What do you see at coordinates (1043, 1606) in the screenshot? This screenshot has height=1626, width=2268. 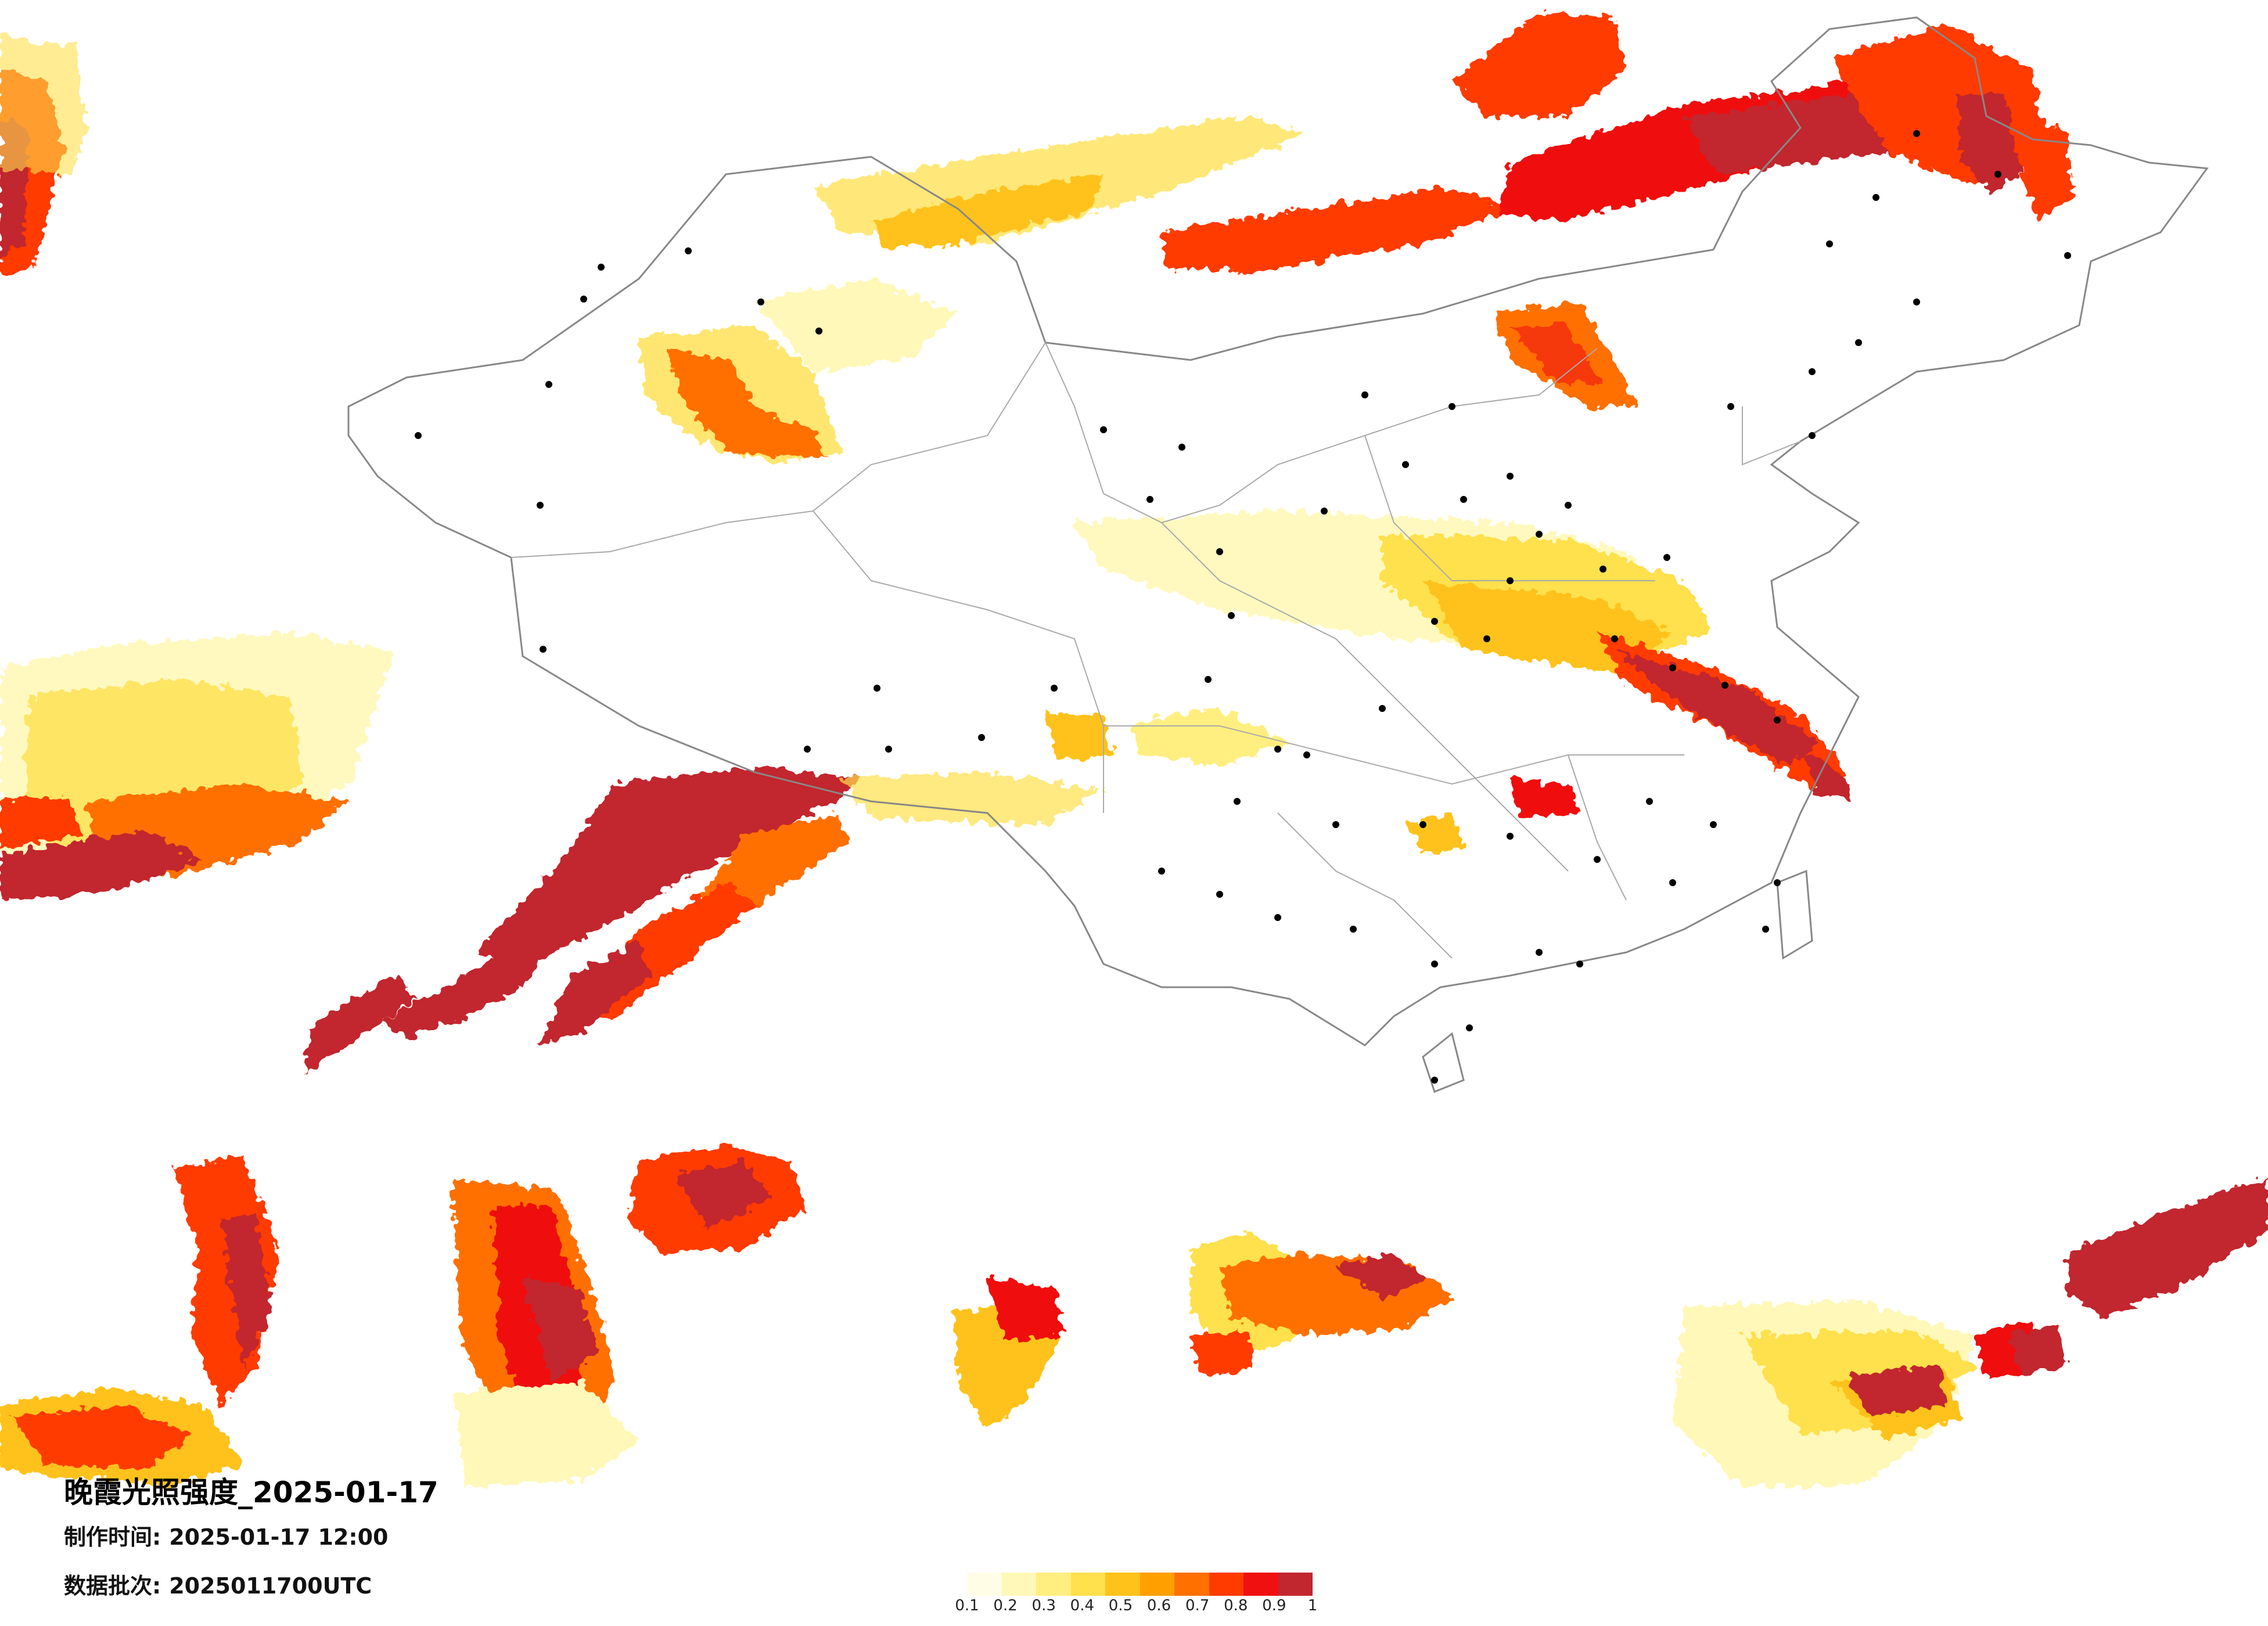 I see `legend-tick-label: 0.3` at bounding box center [1043, 1606].